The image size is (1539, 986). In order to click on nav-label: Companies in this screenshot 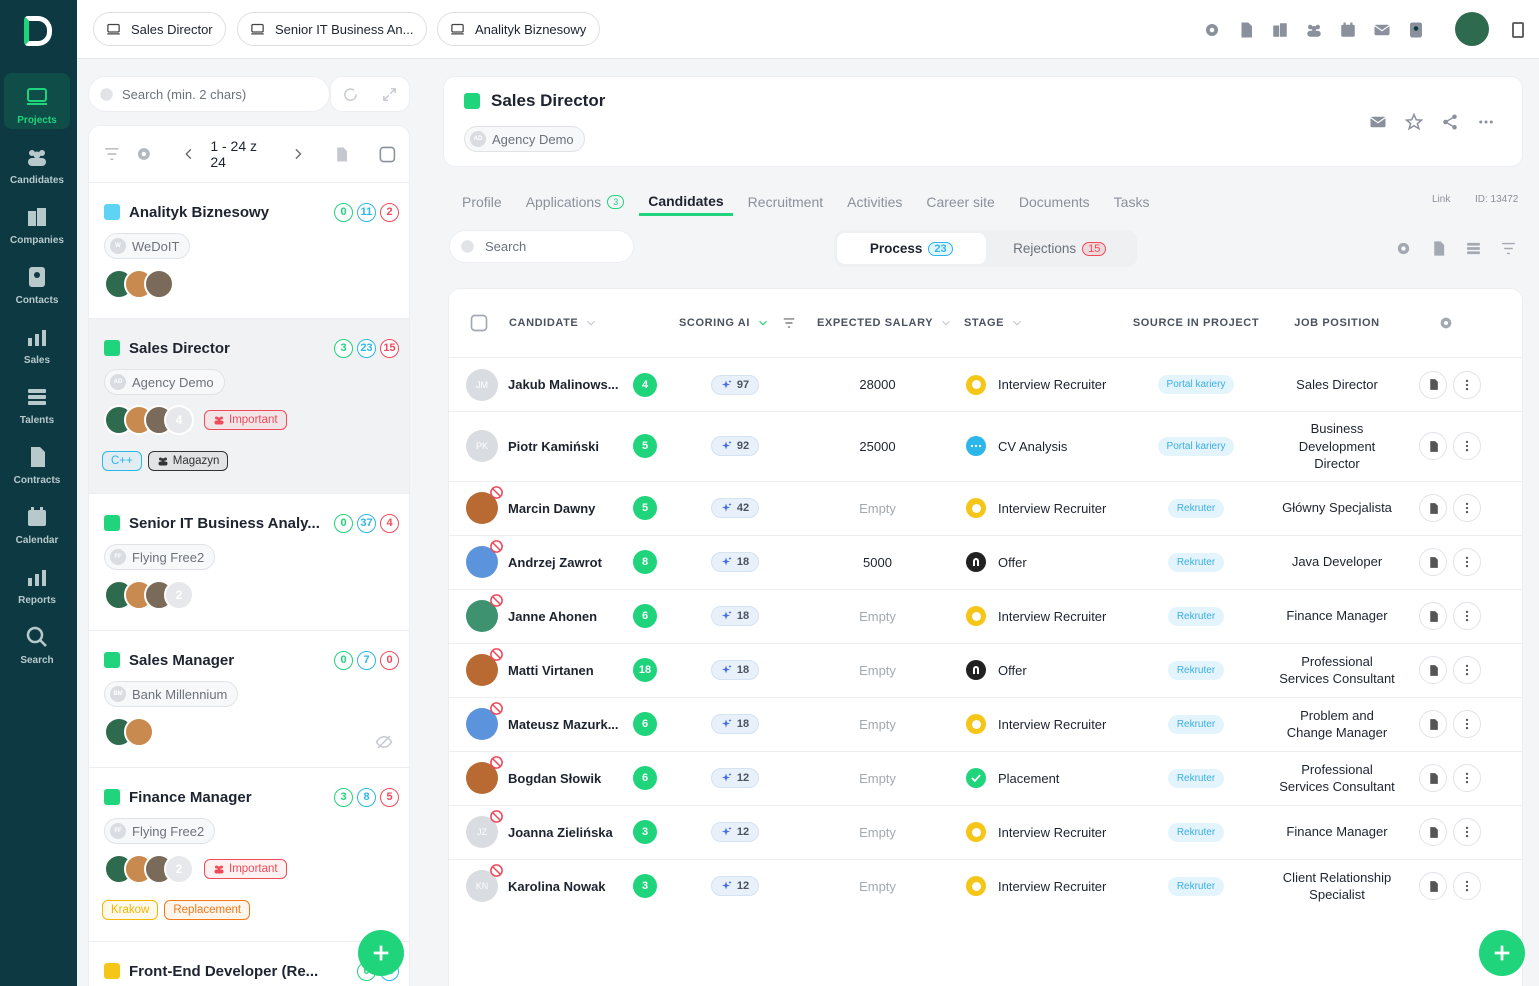, I will do `click(37, 240)`.